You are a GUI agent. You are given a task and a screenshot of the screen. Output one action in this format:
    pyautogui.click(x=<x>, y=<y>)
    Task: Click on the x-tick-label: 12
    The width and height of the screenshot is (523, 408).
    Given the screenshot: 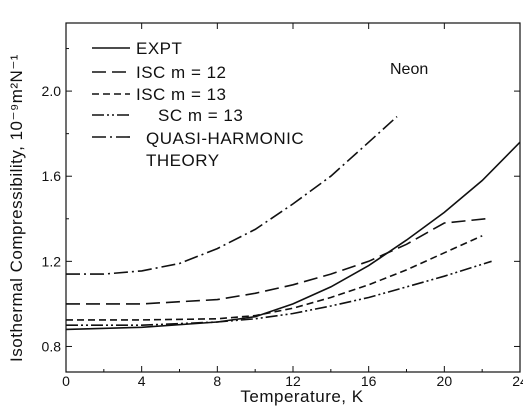 What is the action you would take?
    pyautogui.click(x=293, y=381)
    